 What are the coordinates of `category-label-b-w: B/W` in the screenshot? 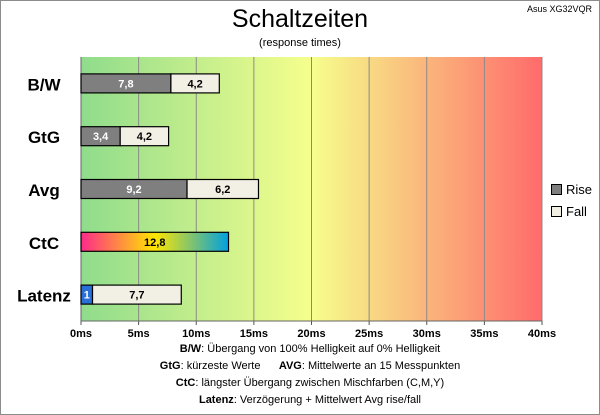 It's located at (44, 84).